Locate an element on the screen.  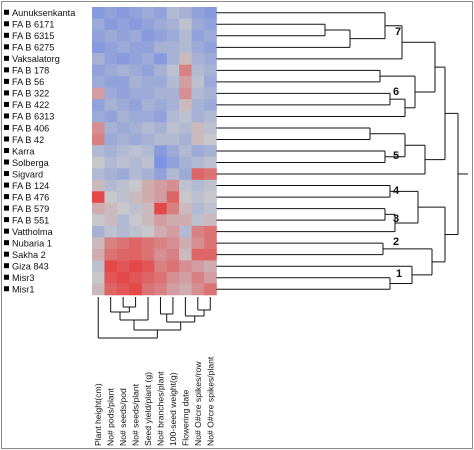
genotype-label: Solberga is located at coordinates (31, 163).